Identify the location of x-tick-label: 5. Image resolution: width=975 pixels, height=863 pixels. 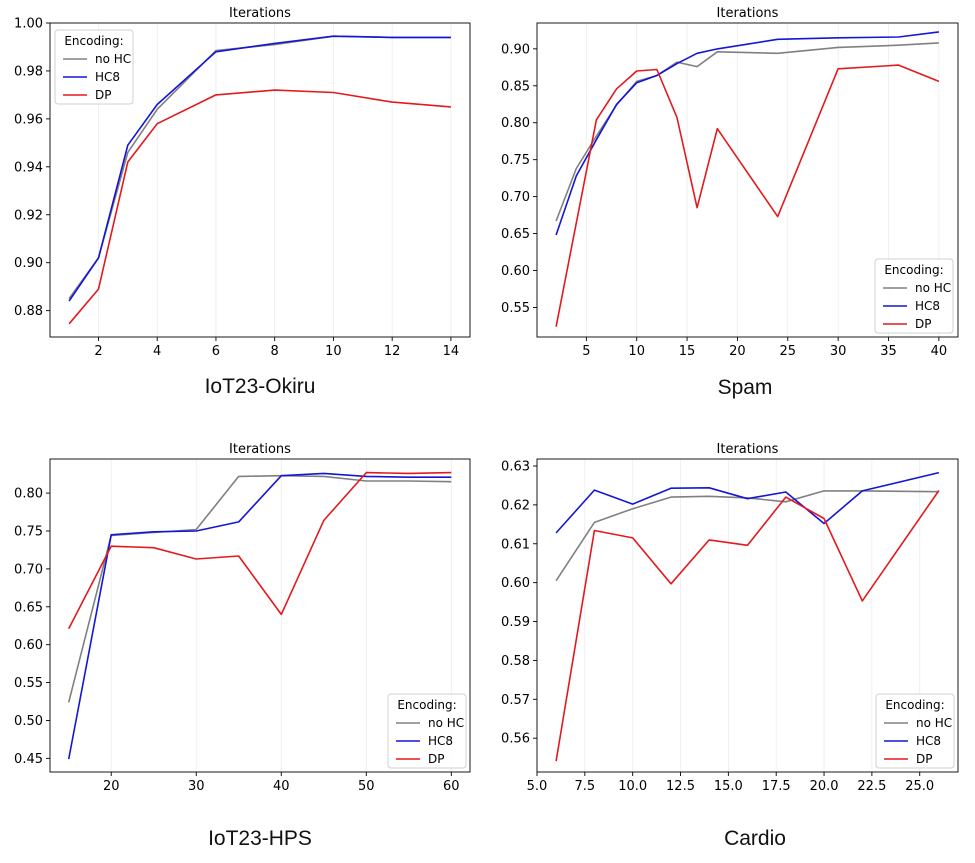
(586, 351).